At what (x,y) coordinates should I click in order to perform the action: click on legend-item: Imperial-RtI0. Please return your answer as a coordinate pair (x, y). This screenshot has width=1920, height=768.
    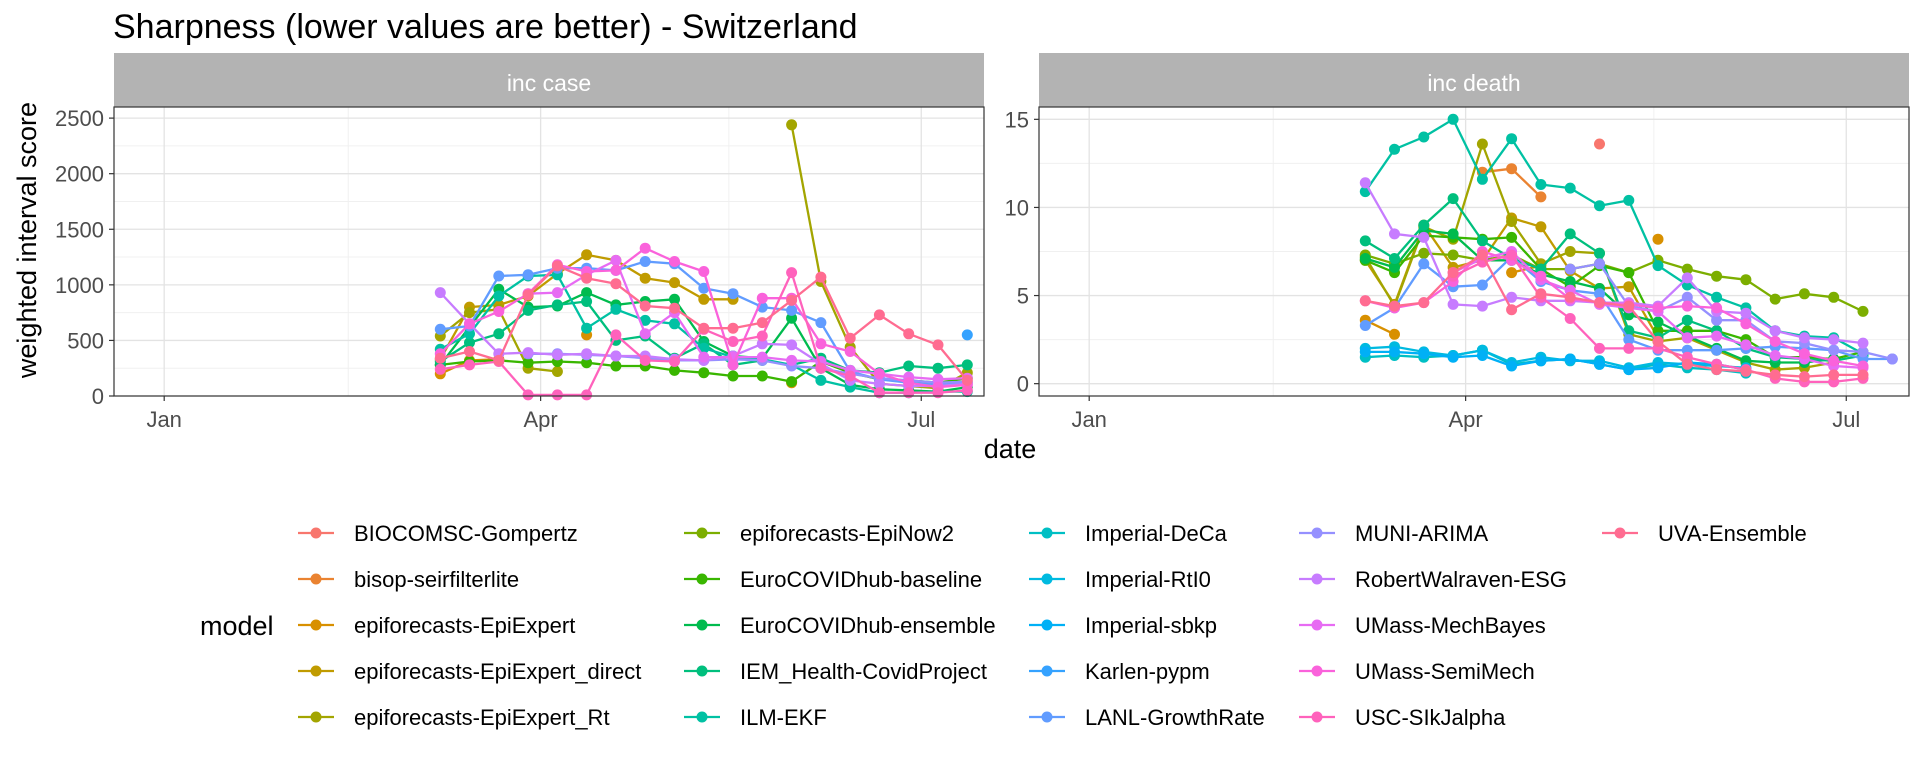
    Looking at the image, I should click on (1120, 579).